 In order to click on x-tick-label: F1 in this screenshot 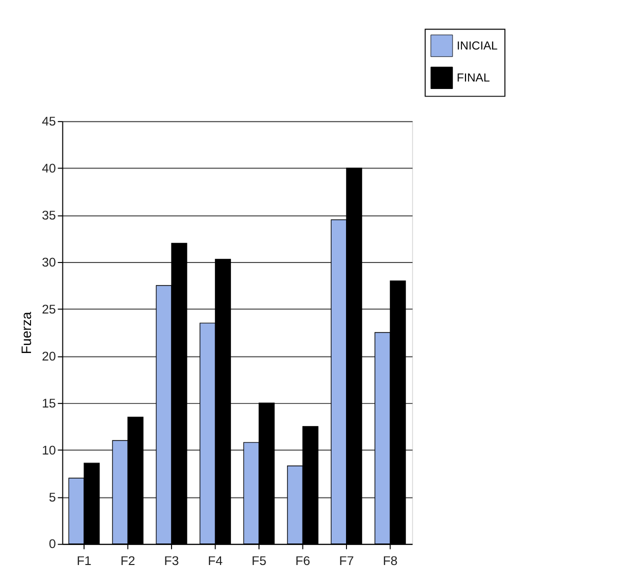, I will do `click(84, 561)`.